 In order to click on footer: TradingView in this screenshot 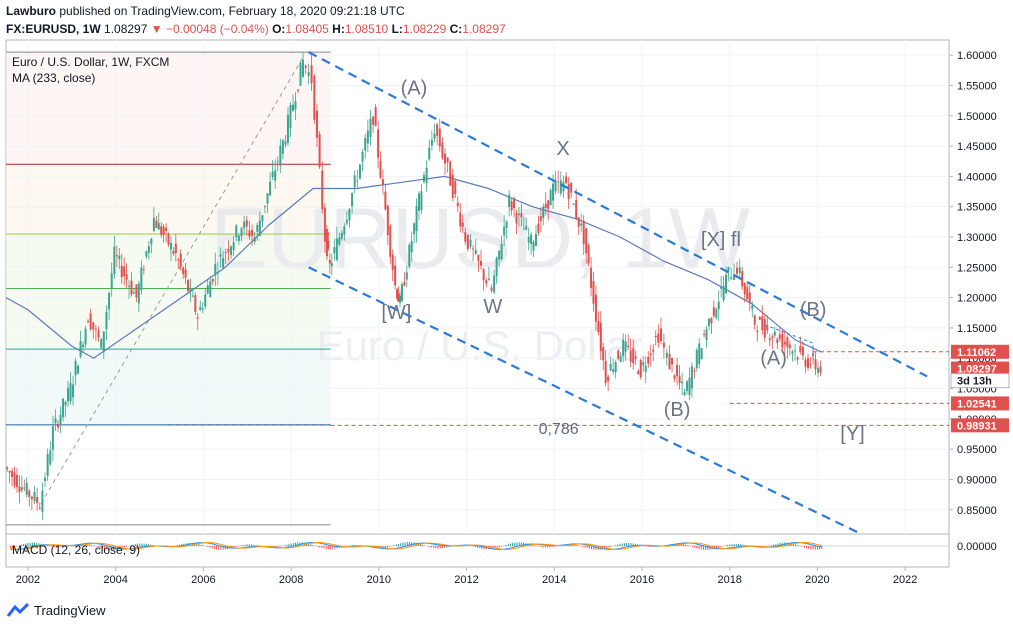, I will do `click(56, 610)`.